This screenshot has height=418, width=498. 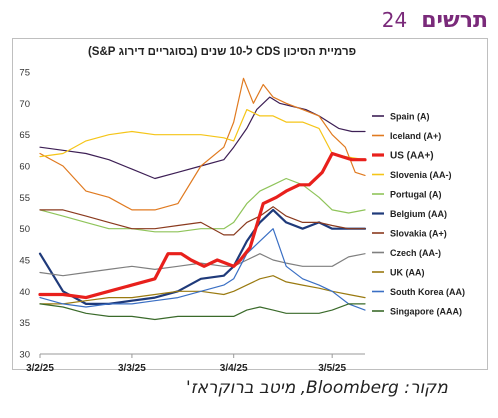 What do you see at coordinates (412, 156) in the screenshot?
I see `legend-label: US (AA+)` at bounding box center [412, 156].